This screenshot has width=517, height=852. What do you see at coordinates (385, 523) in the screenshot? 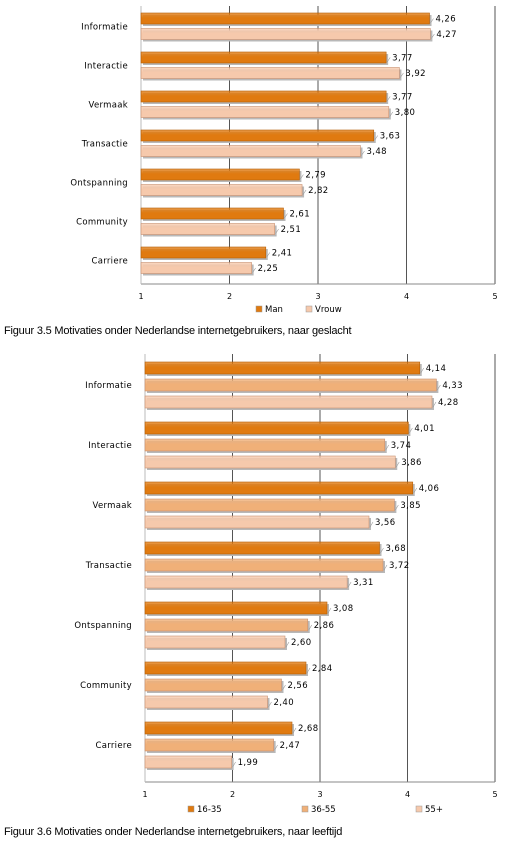
I see `data-label: 3,56` at bounding box center [385, 523].